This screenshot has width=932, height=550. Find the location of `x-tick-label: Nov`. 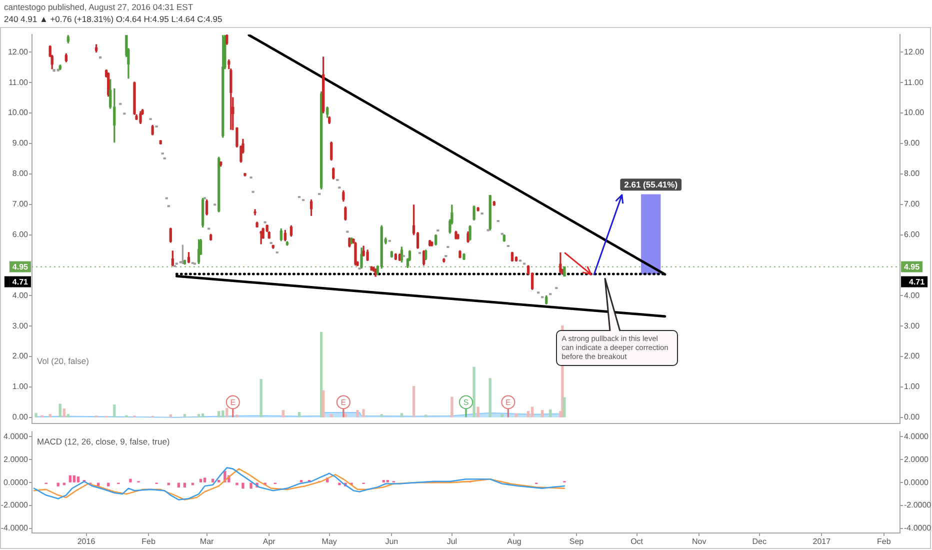

x-tick-label: Nov is located at coordinates (699, 541).